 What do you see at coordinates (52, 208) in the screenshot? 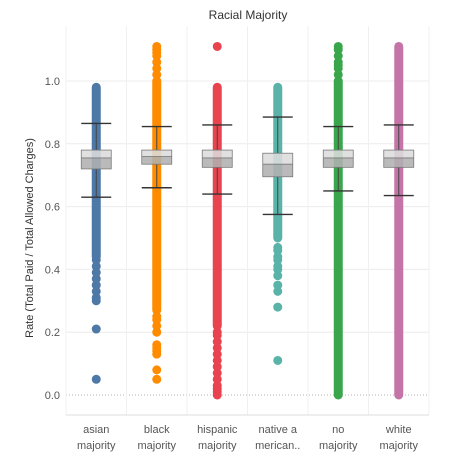
I see `y-tick-label: 0.6` at bounding box center [52, 208].